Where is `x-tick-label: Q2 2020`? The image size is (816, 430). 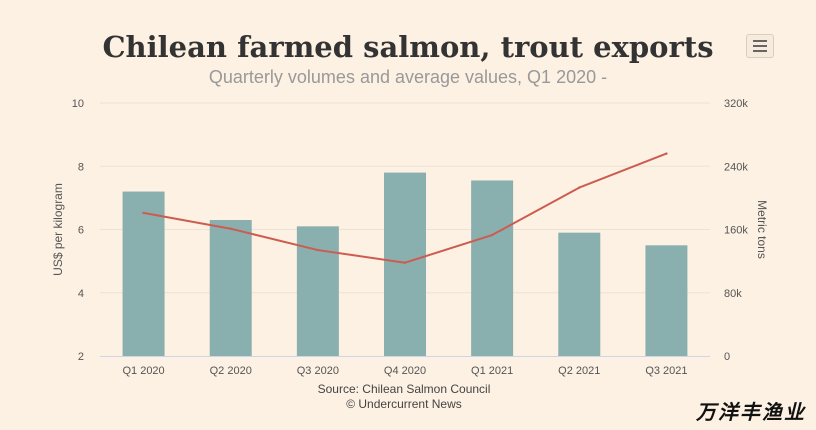
x-tick-label: Q2 2020 is located at coordinates (231, 371).